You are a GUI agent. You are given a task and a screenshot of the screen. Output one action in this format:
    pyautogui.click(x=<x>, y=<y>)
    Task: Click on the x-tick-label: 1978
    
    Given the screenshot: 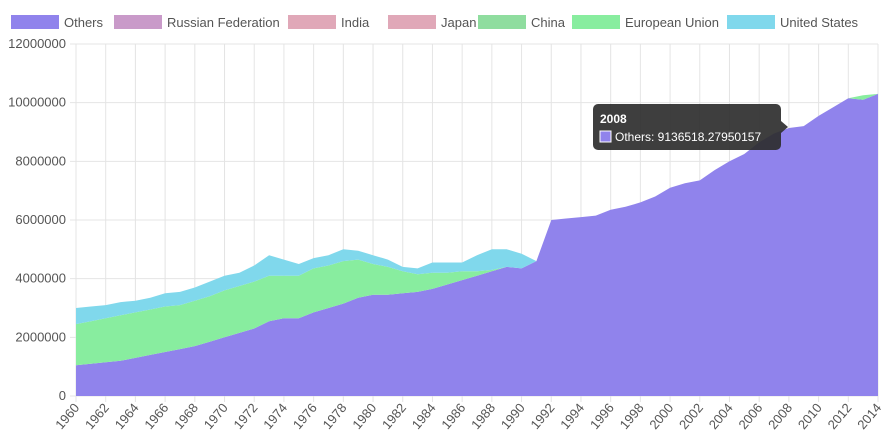 What is the action you would take?
    pyautogui.click(x=335, y=416)
    